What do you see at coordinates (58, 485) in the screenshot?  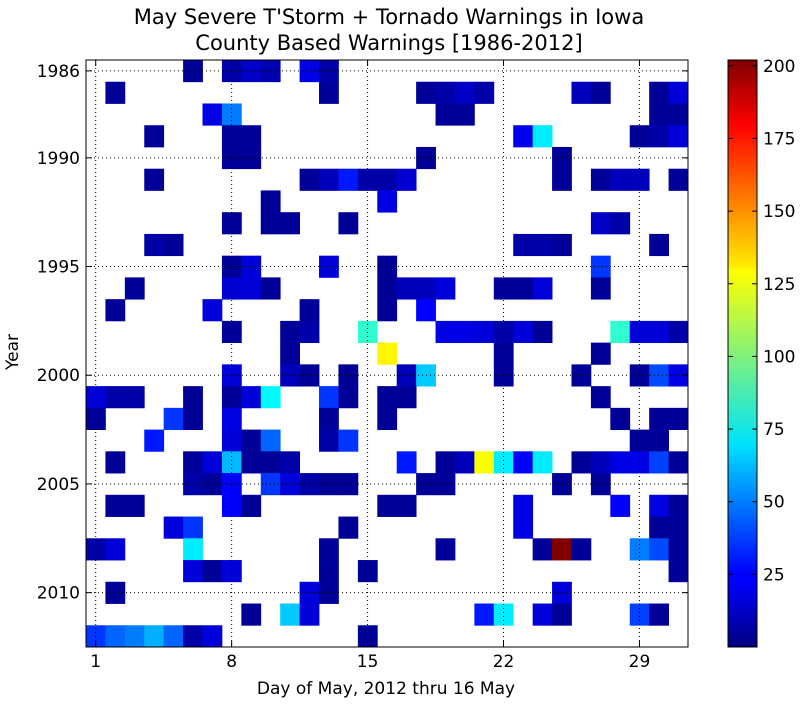 I see `y-tick-label: 2005` at bounding box center [58, 485].